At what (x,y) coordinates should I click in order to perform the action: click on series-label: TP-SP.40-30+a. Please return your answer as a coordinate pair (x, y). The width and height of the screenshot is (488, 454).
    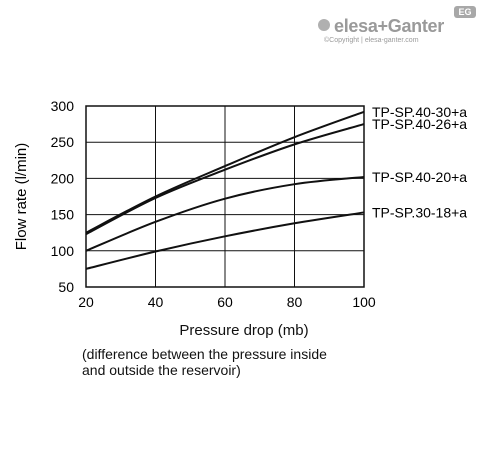
    Looking at the image, I should click on (419, 112).